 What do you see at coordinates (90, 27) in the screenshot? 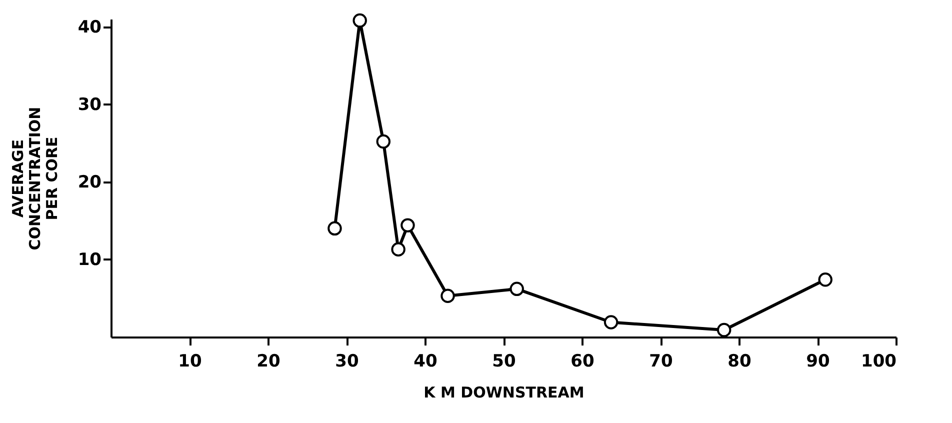
I see `y-tick-label: 40` at bounding box center [90, 27].